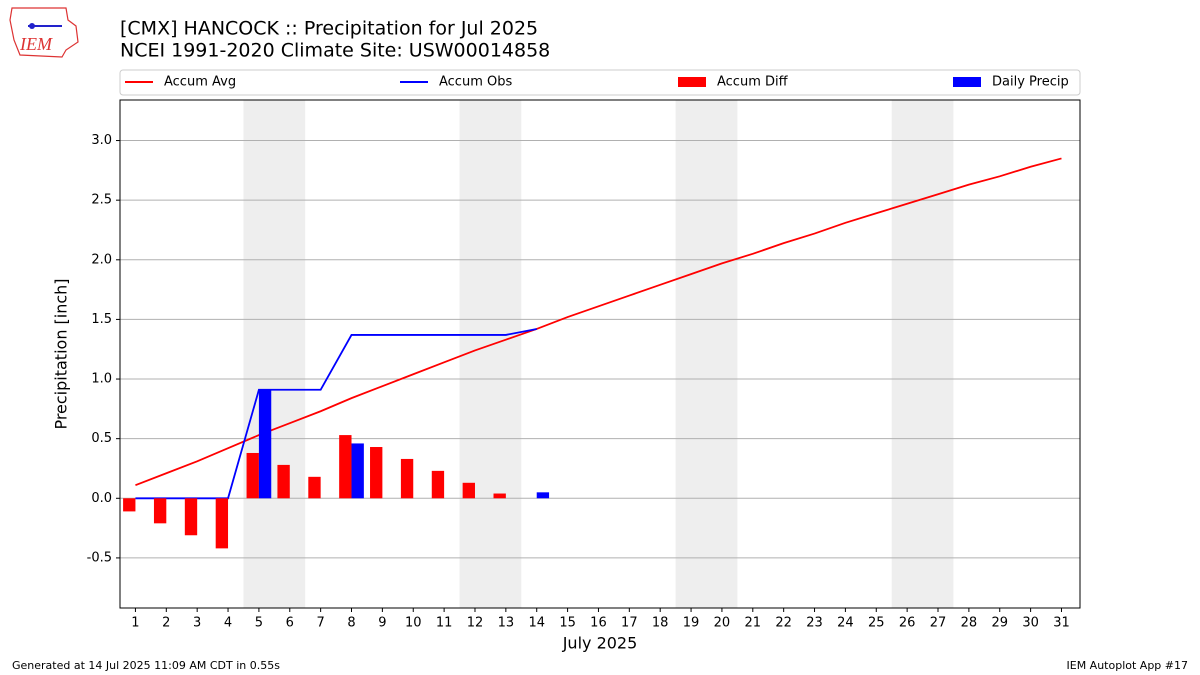  Describe the element at coordinates (200, 82) in the screenshot. I see `legend-label: Accum Avg` at that location.